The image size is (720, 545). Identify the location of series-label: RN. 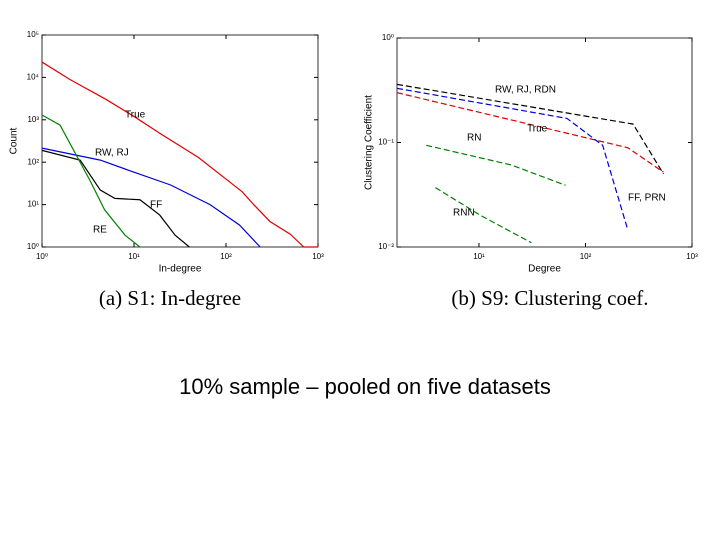
(474, 138).